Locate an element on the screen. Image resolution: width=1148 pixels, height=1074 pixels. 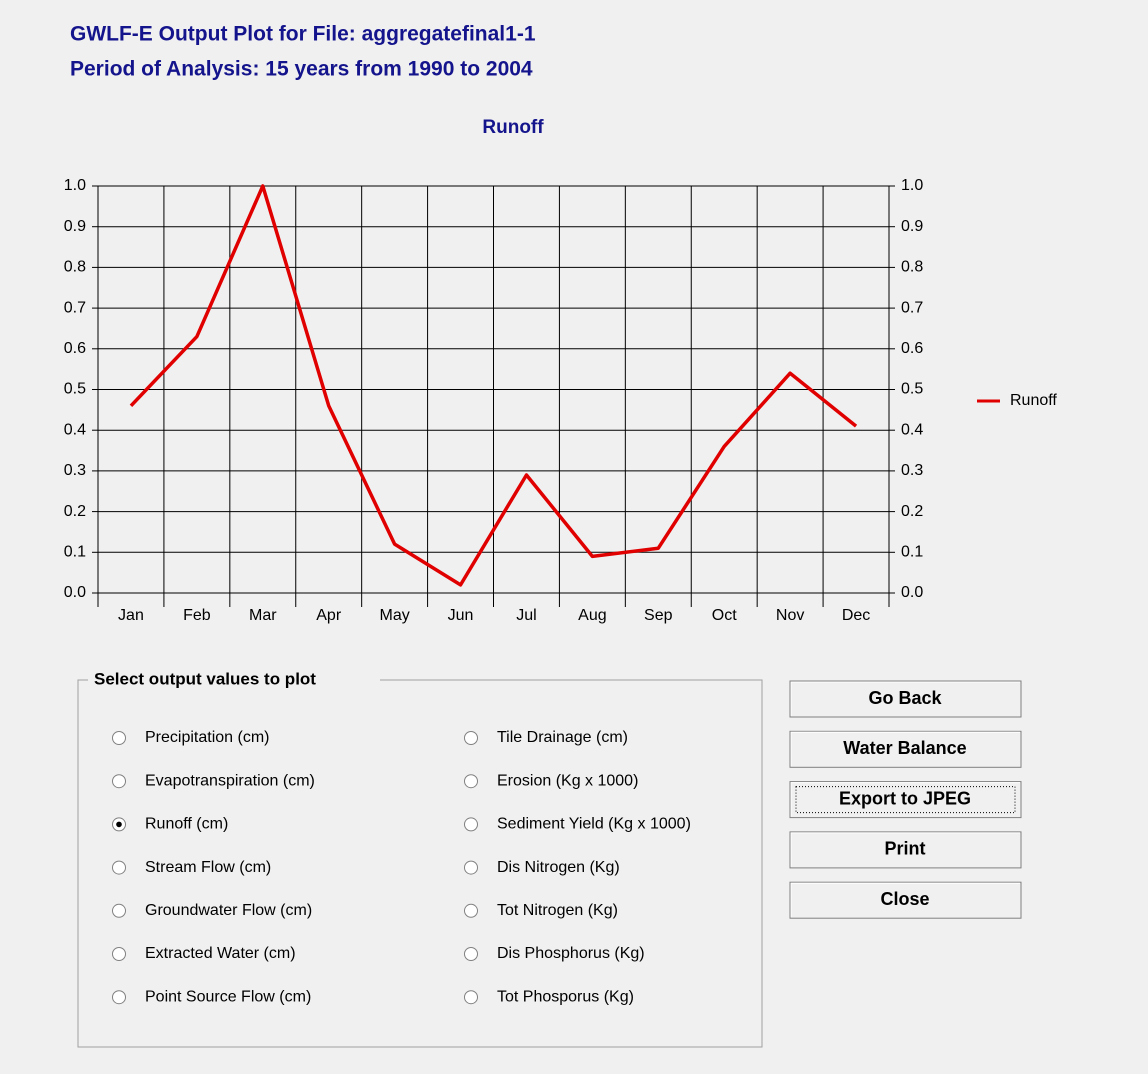
button-label: Go Back is located at coordinates (905, 698).